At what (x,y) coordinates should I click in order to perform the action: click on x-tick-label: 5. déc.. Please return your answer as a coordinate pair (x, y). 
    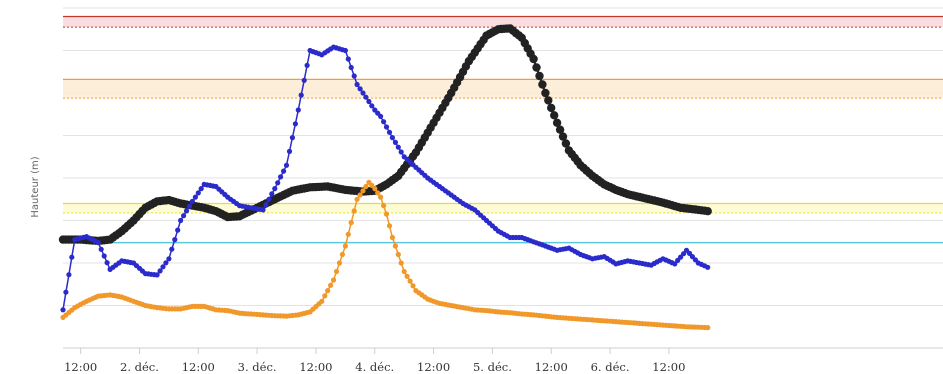
    Looking at the image, I should click on (492, 367).